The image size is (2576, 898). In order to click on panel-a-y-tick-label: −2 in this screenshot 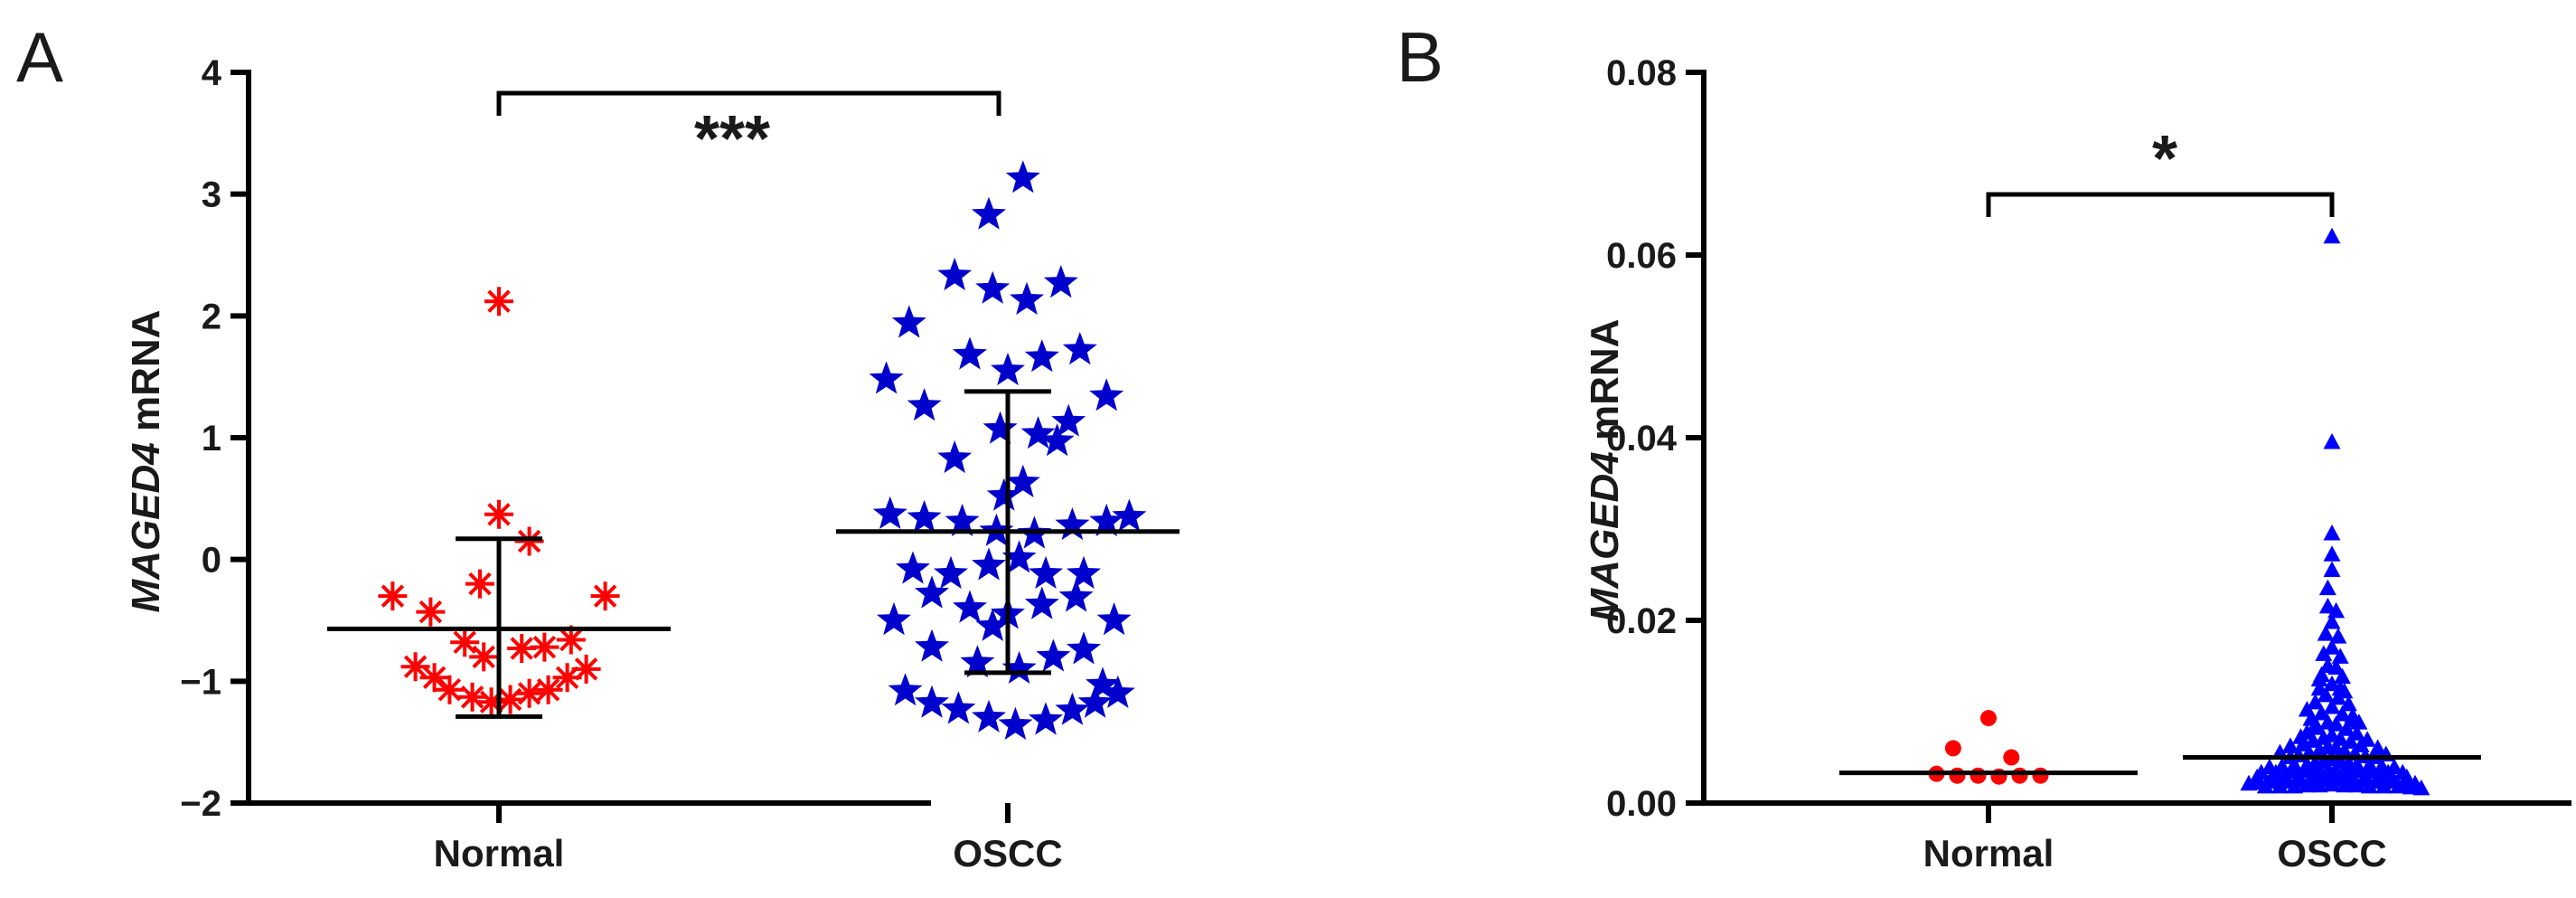, I will do `click(201, 804)`.